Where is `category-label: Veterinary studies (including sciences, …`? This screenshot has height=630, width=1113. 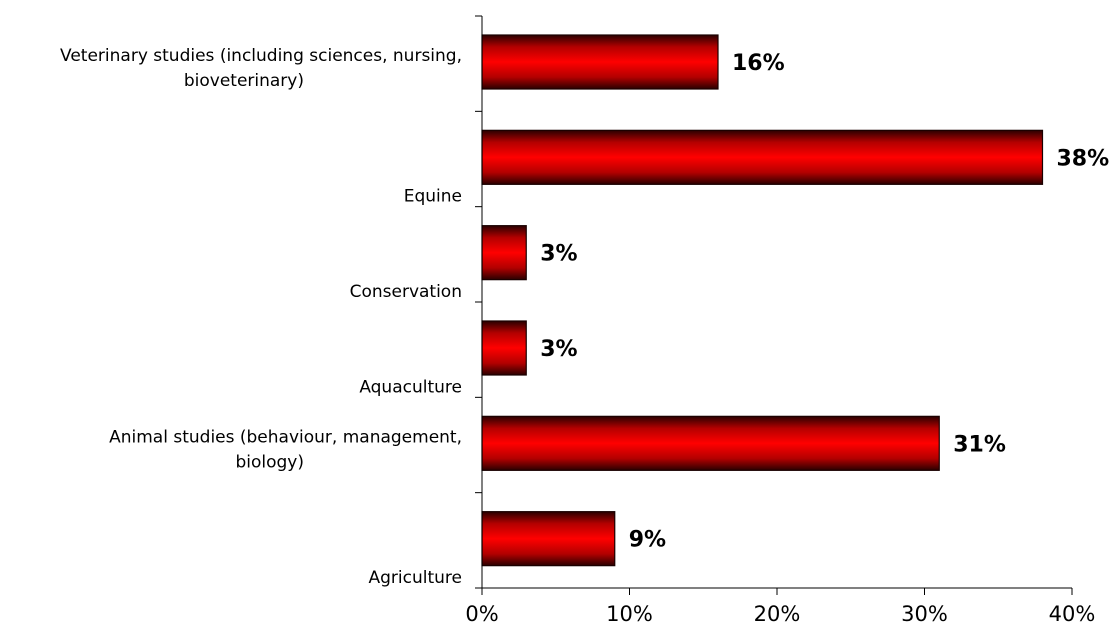 category-label: Veterinary studies (including sciences, … is located at coordinates (261, 68).